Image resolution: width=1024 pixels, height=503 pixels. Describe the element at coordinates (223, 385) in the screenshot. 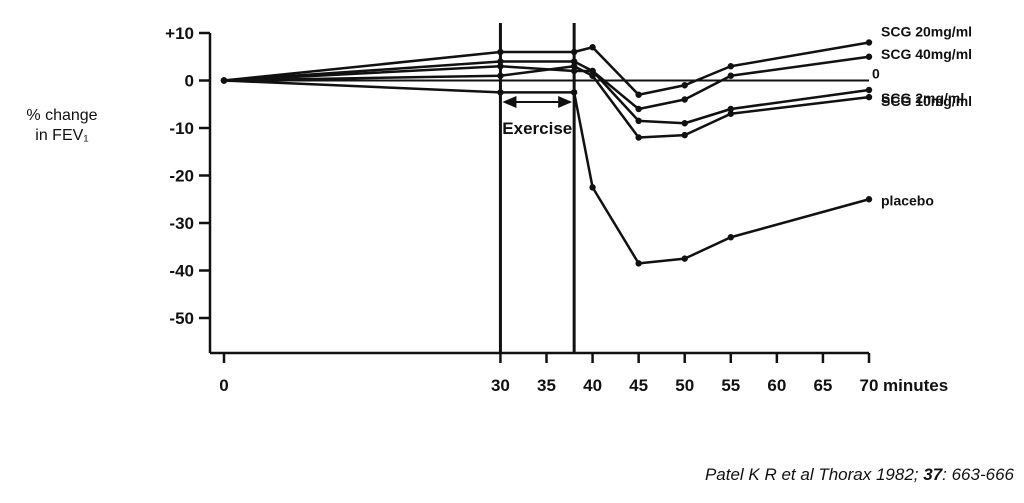

I see `x-tick-label: 0` at that location.